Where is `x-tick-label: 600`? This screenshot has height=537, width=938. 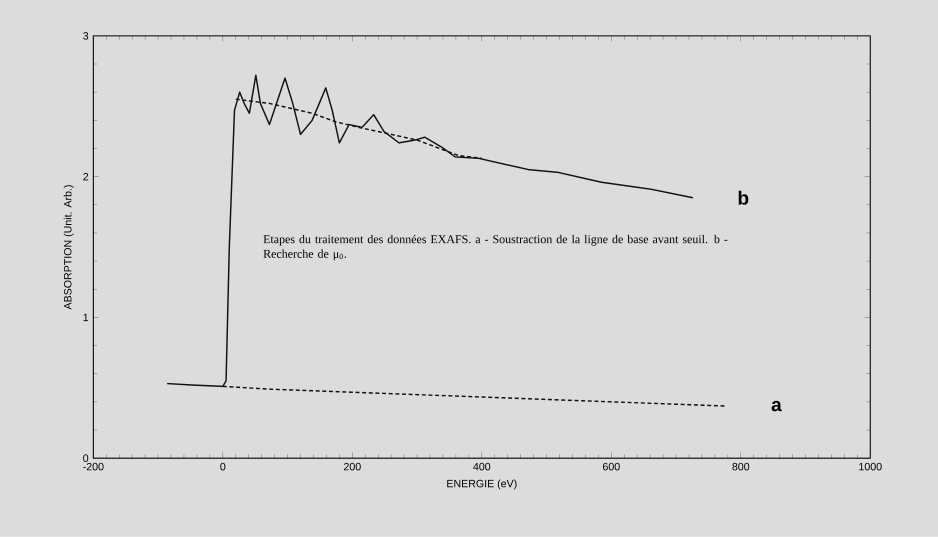 x-tick-label: 600 is located at coordinates (611, 466).